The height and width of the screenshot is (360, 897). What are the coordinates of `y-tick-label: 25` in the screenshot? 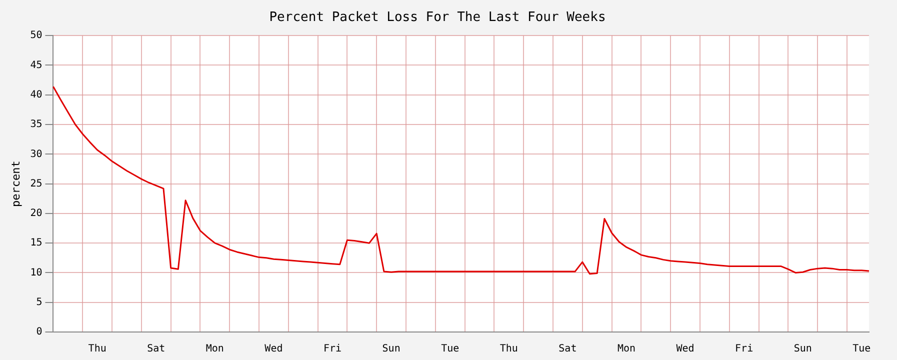 It's located at (36, 184).